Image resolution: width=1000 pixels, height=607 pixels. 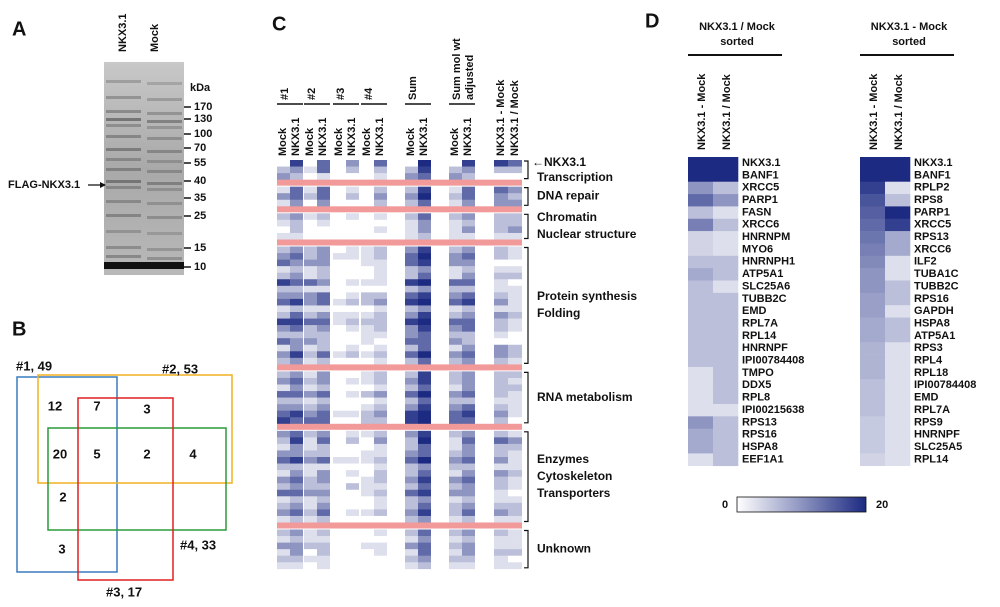 What do you see at coordinates (341, 94) in the screenshot?
I see `group-label: #3` at bounding box center [341, 94].